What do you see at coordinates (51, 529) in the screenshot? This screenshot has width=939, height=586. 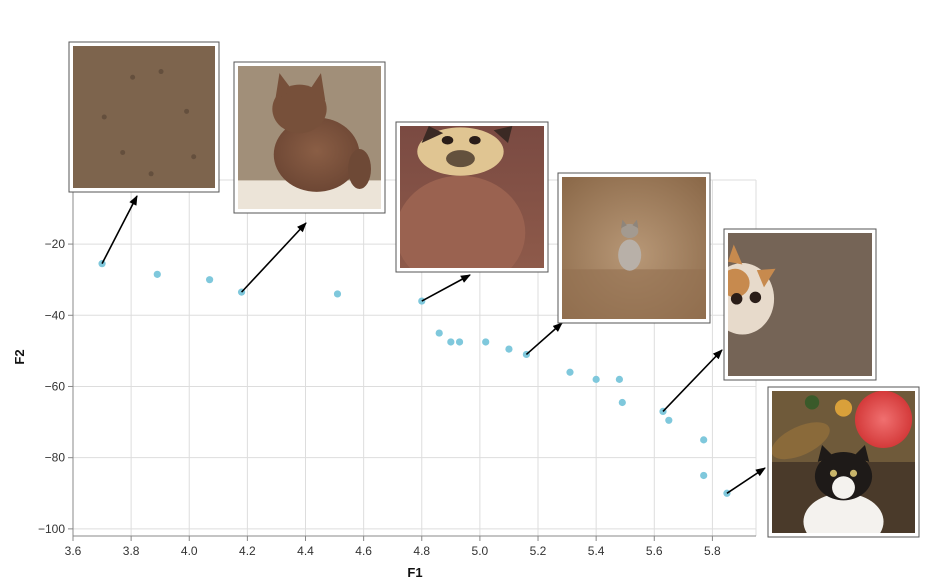 I see `y-tick-label: −100` at bounding box center [51, 529].